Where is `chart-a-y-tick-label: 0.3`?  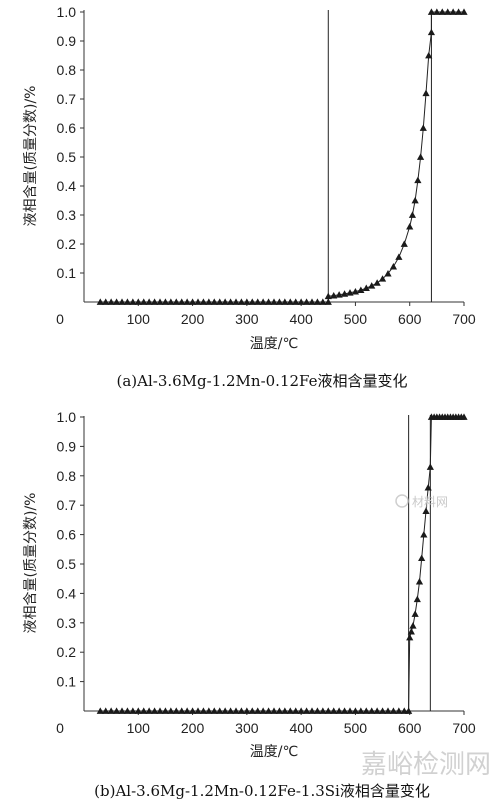
chart-a-y-tick-label: 0.3 is located at coordinates (67, 215).